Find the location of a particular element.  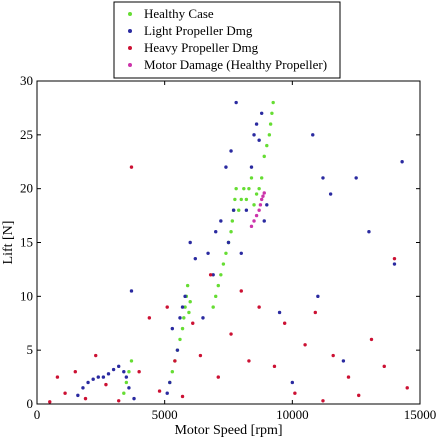

x-axis-label: Motor Speed [rpm] is located at coordinates (228, 430).